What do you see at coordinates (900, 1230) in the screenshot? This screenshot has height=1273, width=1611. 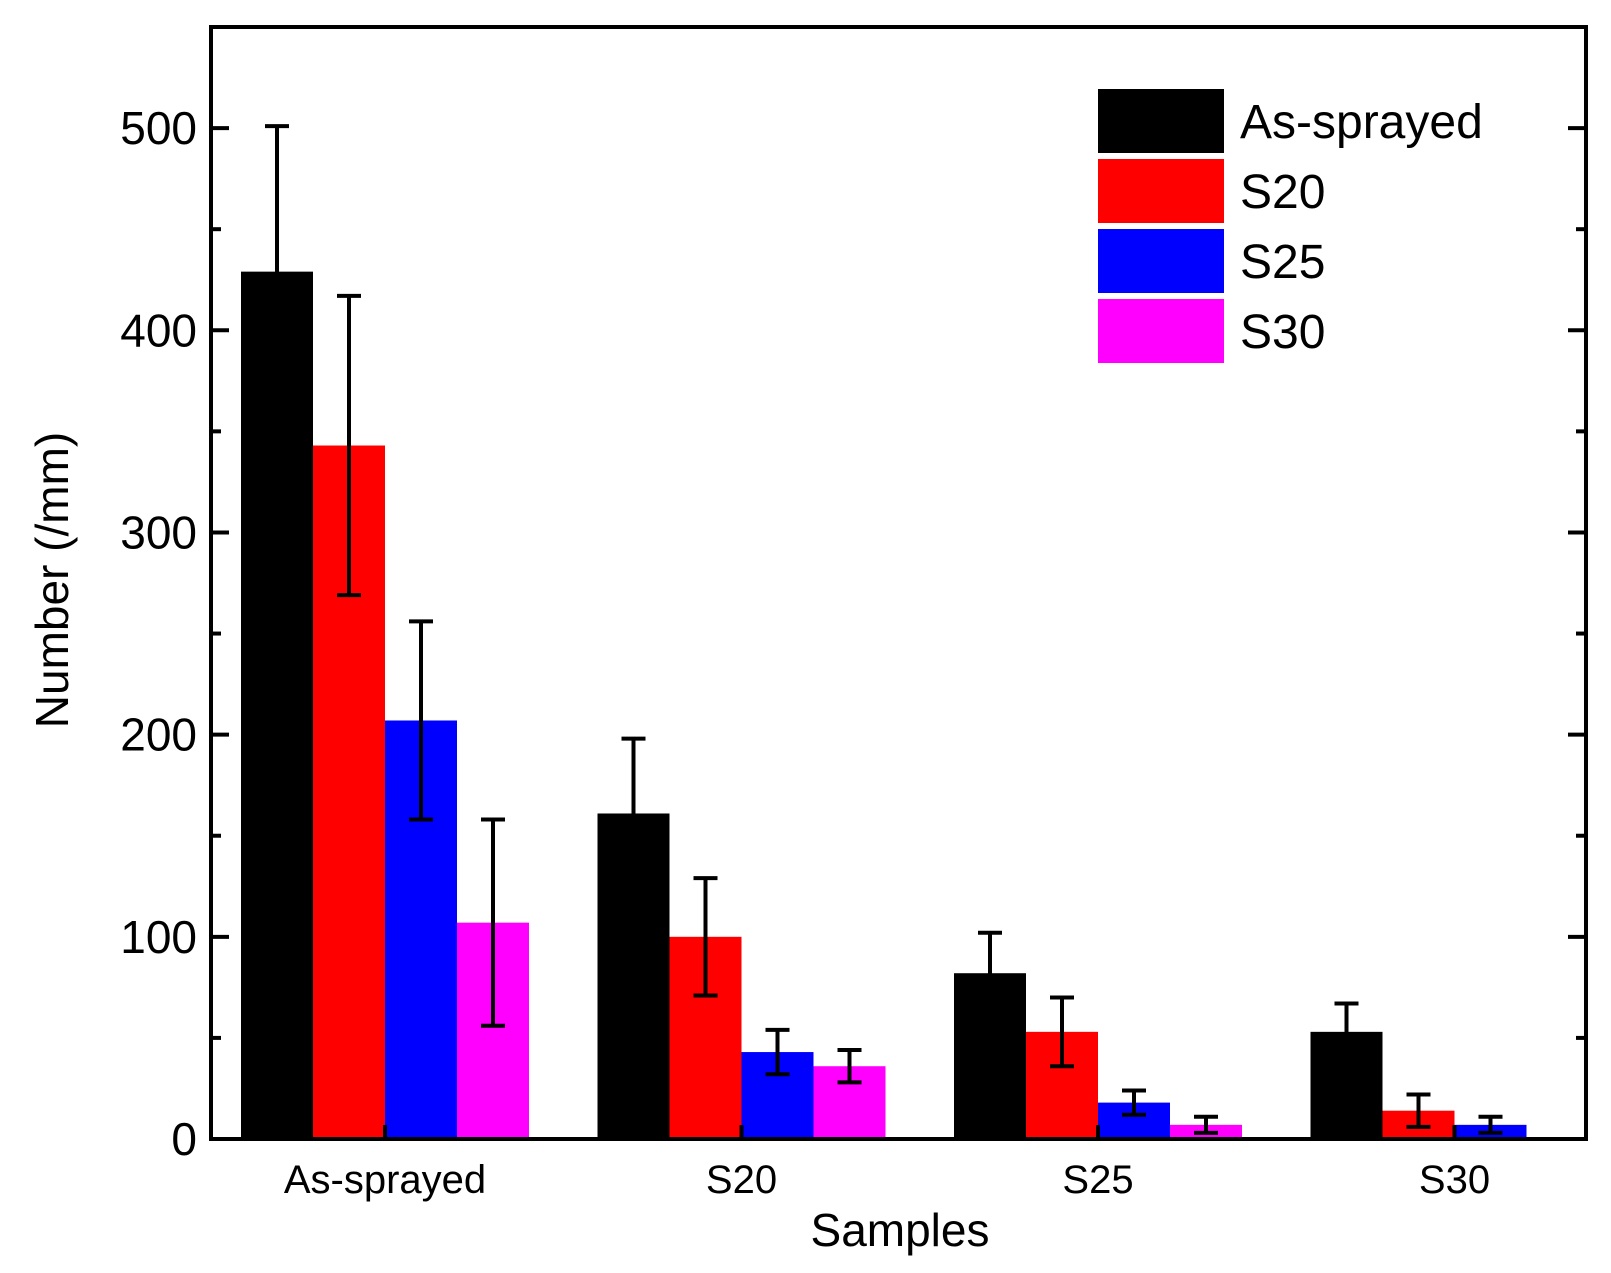 I see `x-axis-title: Samples` at bounding box center [900, 1230].